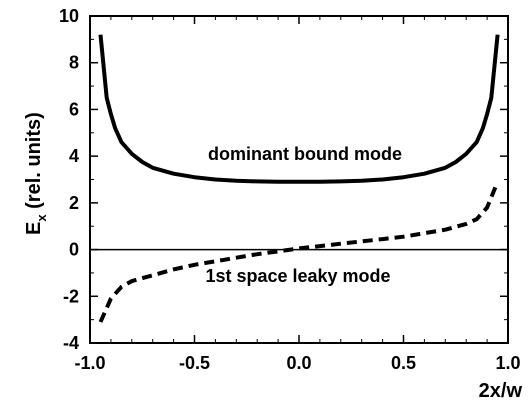  Describe the element at coordinates (71, 296) in the screenshot. I see `y-tick-label: -2` at that location.